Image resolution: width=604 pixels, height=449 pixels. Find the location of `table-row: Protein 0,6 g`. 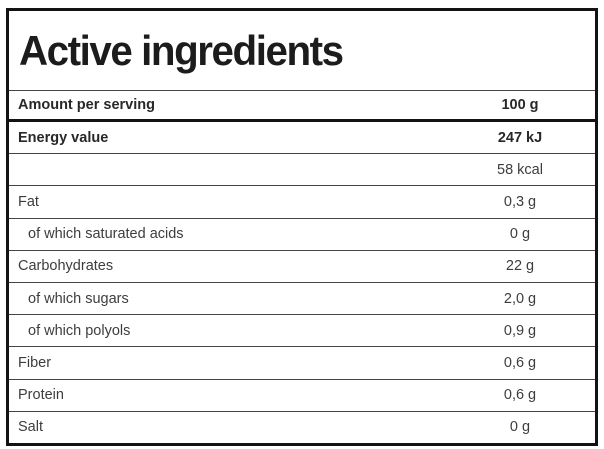

table-row: Protein 0,6 g is located at coordinates (302, 396).